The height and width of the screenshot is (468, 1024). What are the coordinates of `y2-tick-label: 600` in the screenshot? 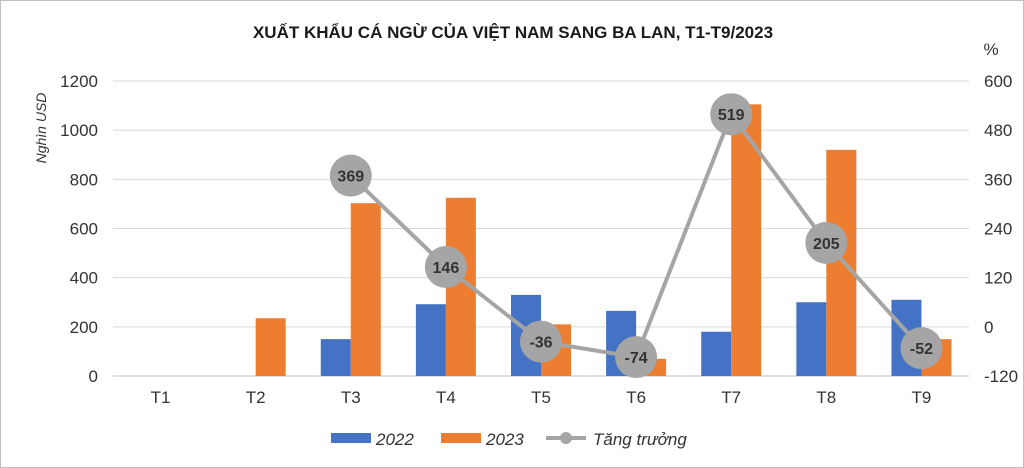 It's located at (998, 81).